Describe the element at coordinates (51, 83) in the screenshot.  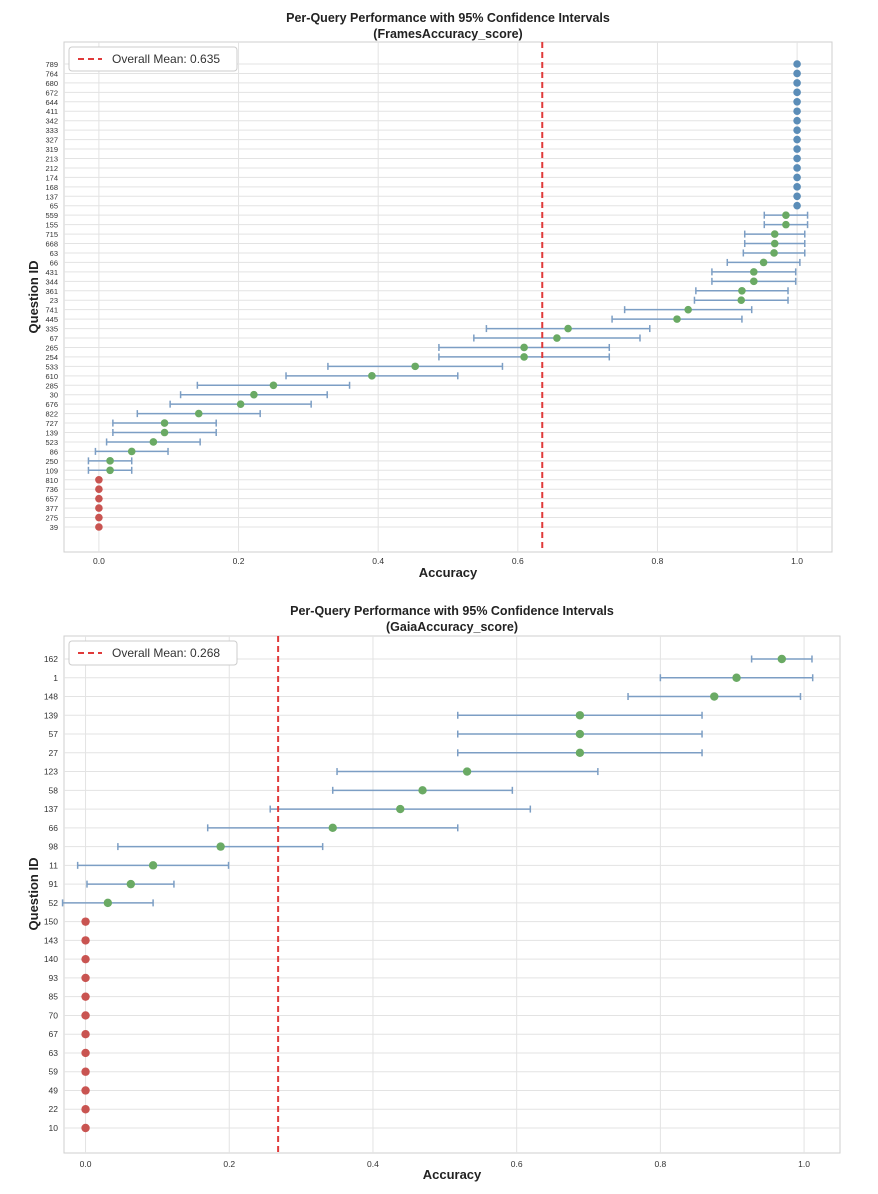
I see `y-tick-label: 680` at that location.